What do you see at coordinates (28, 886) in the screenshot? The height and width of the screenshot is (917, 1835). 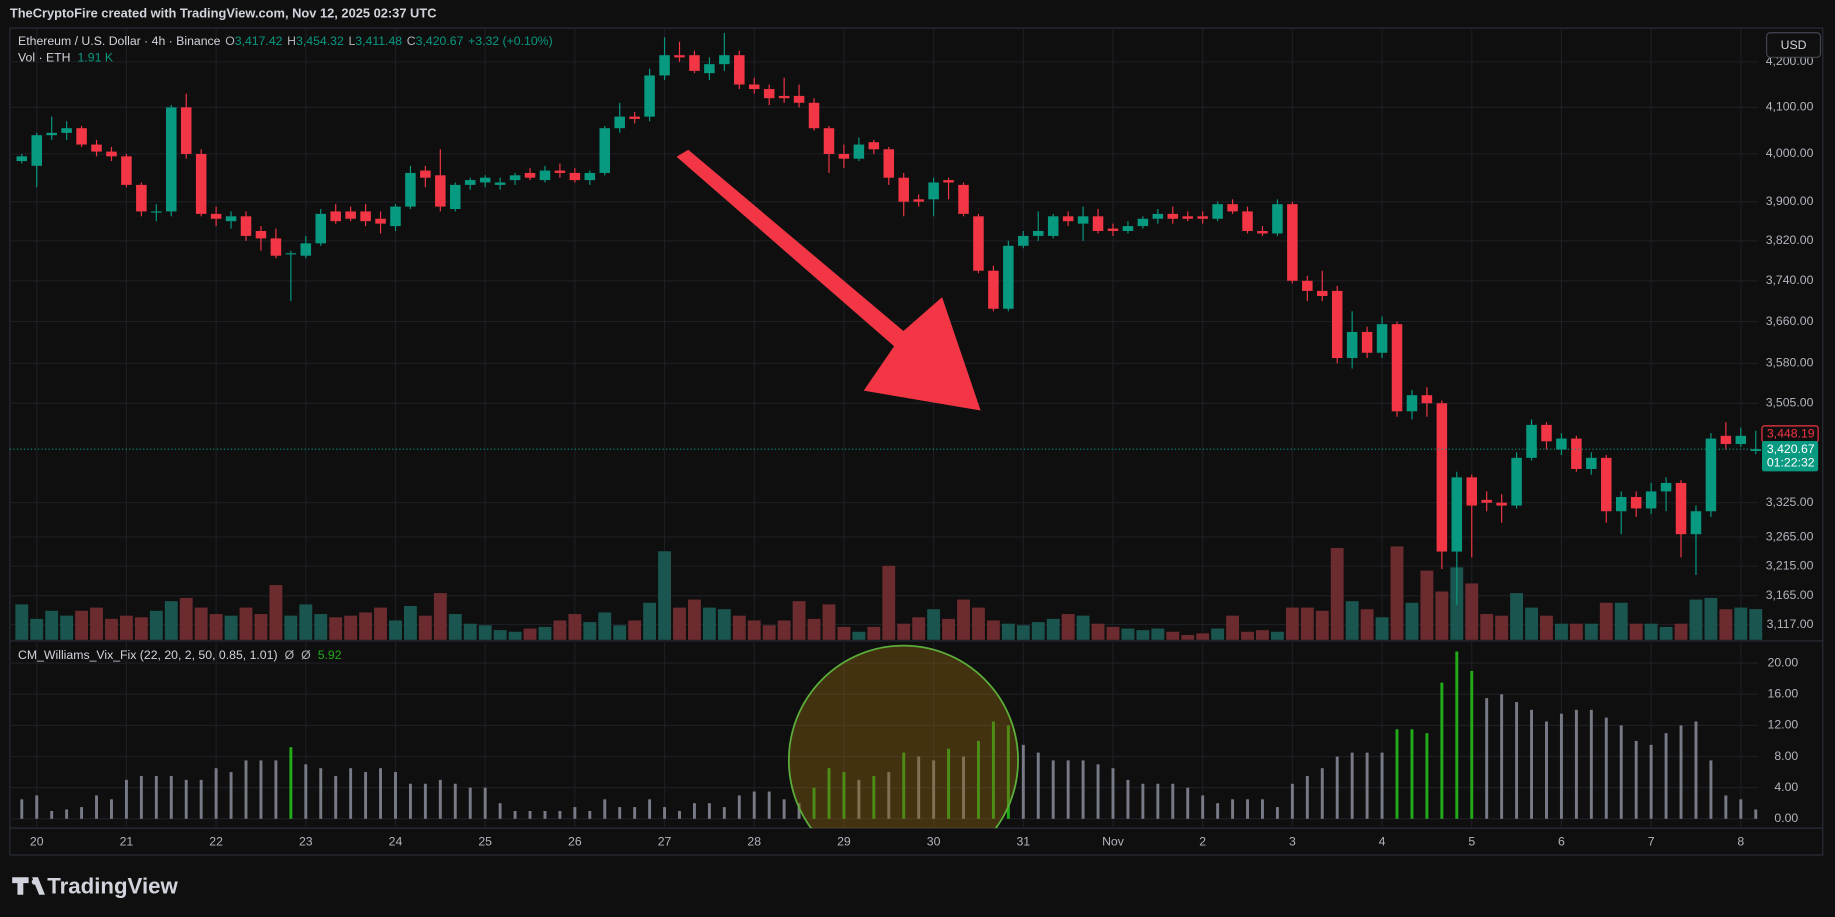 I see `brand-logo` at bounding box center [28, 886].